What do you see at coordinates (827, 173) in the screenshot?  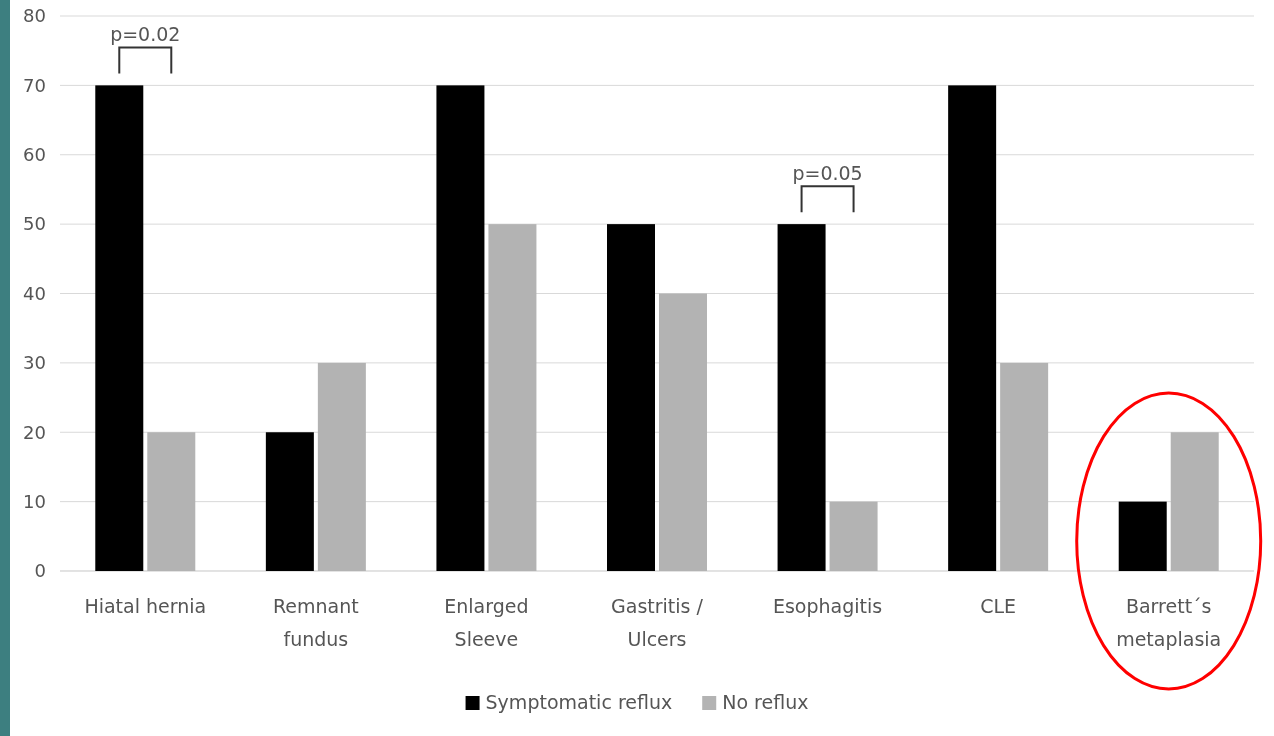 I see `annotation: p=0.05` at bounding box center [827, 173].